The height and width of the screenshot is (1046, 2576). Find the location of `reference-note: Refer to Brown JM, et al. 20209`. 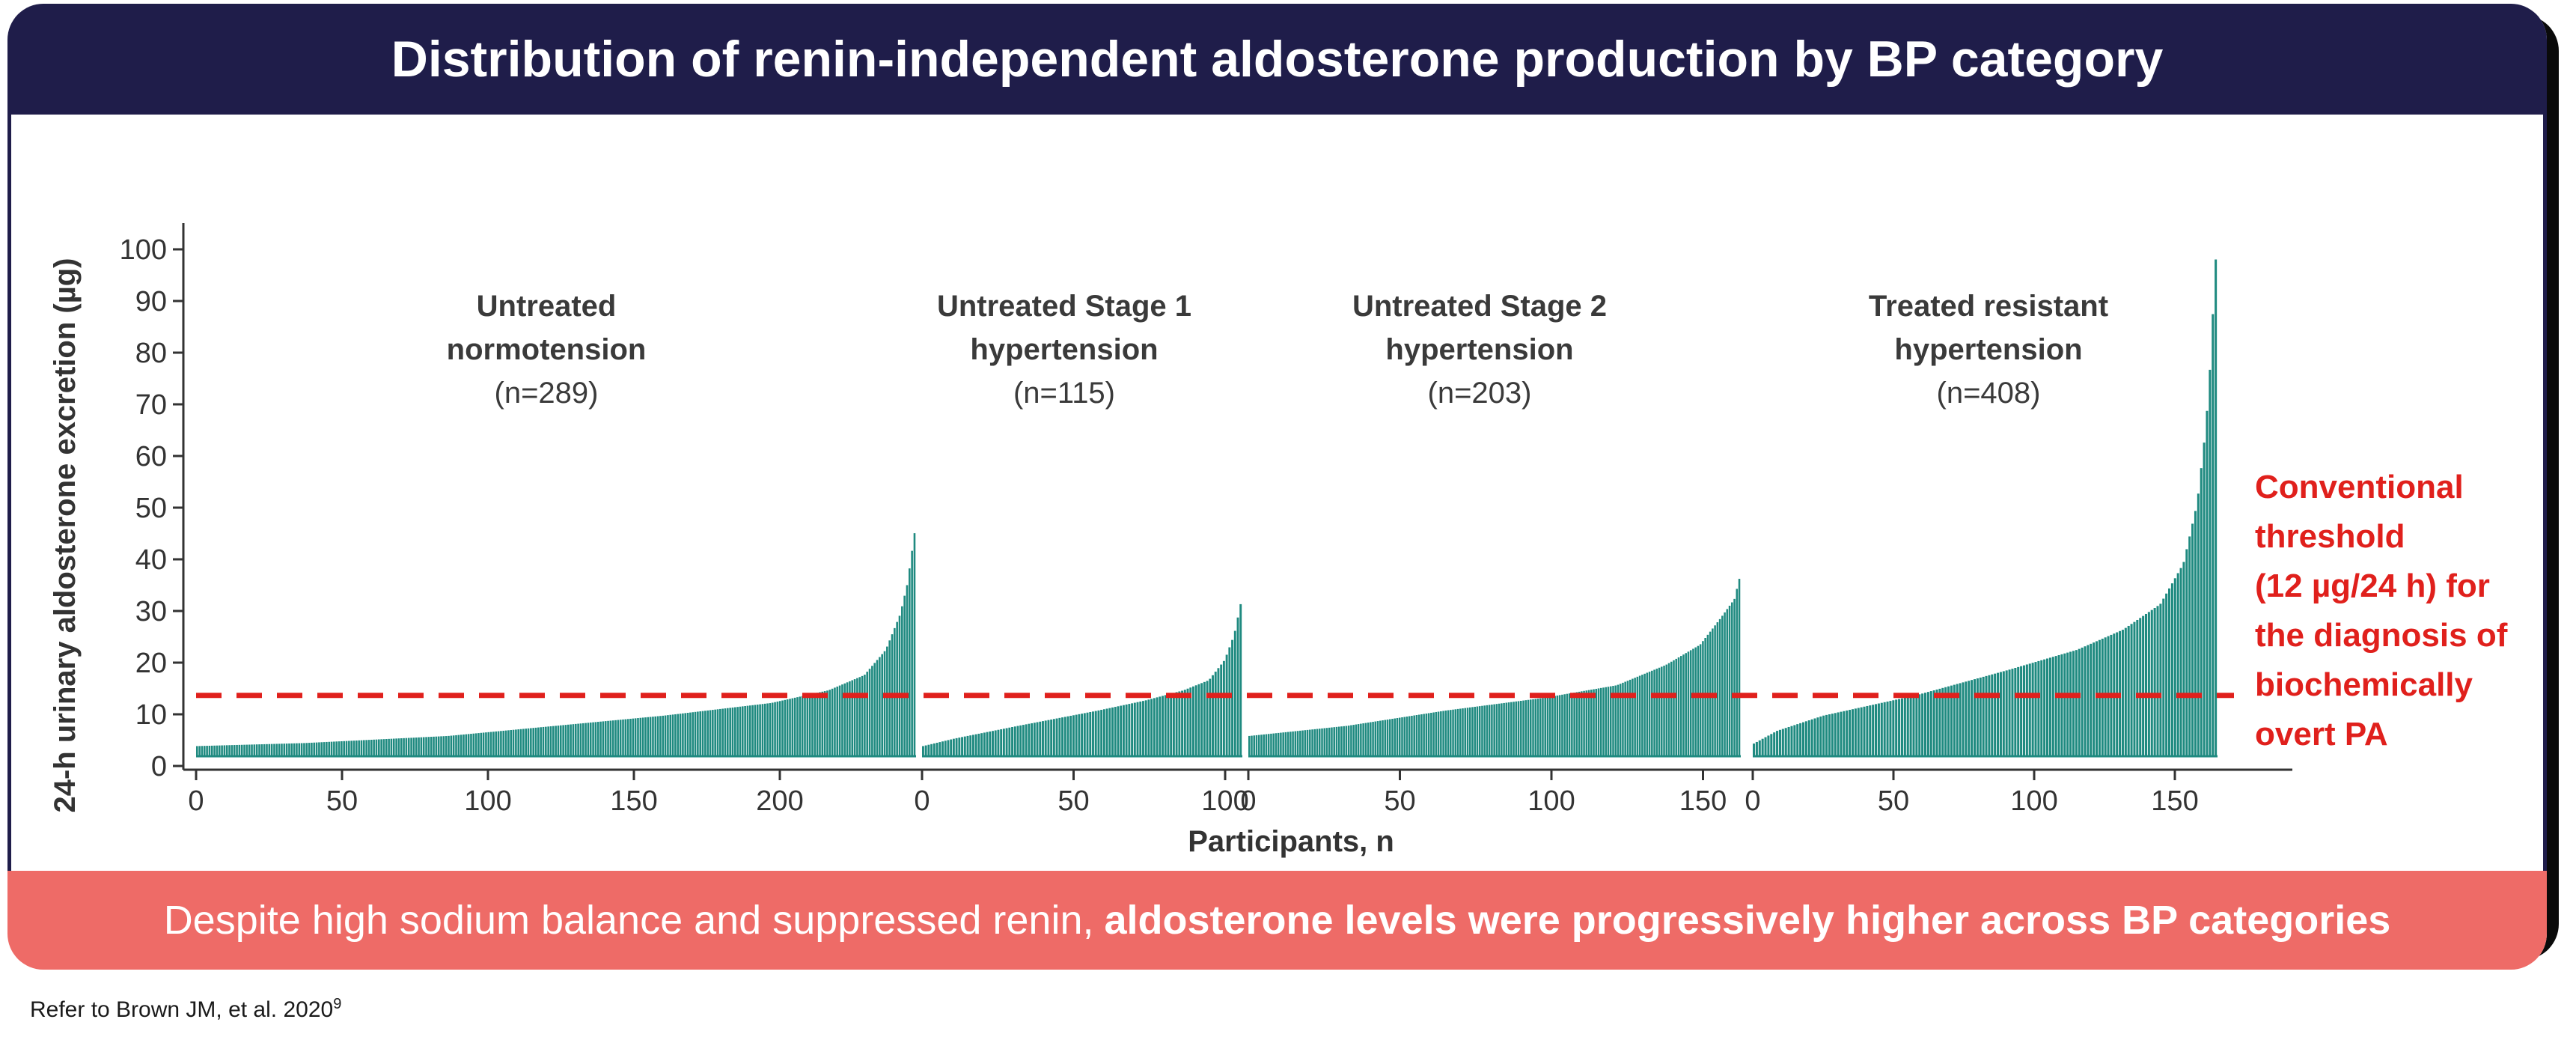

reference-note: Refer to Brown JM, et al. 20209 is located at coordinates (185, 1009).